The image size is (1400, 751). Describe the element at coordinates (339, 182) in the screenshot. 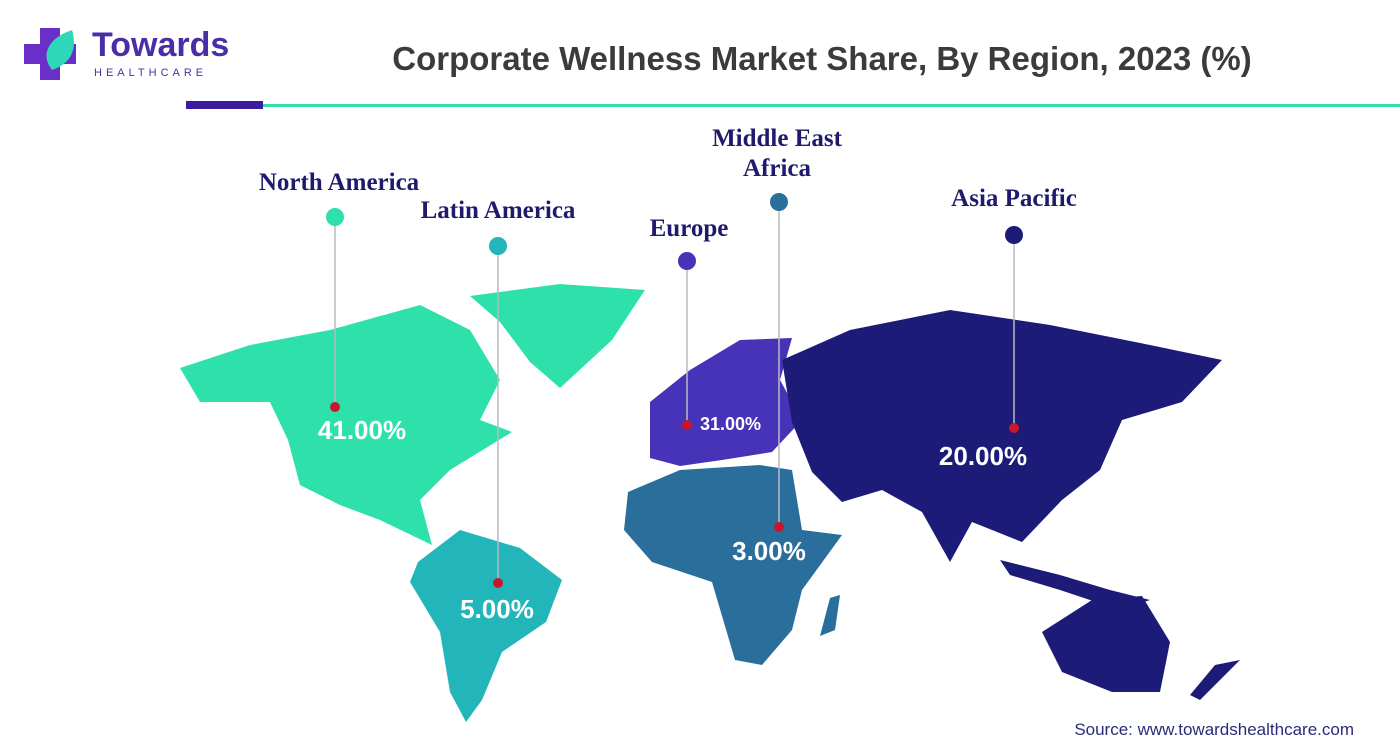

I see `region-name: North America` at that location.